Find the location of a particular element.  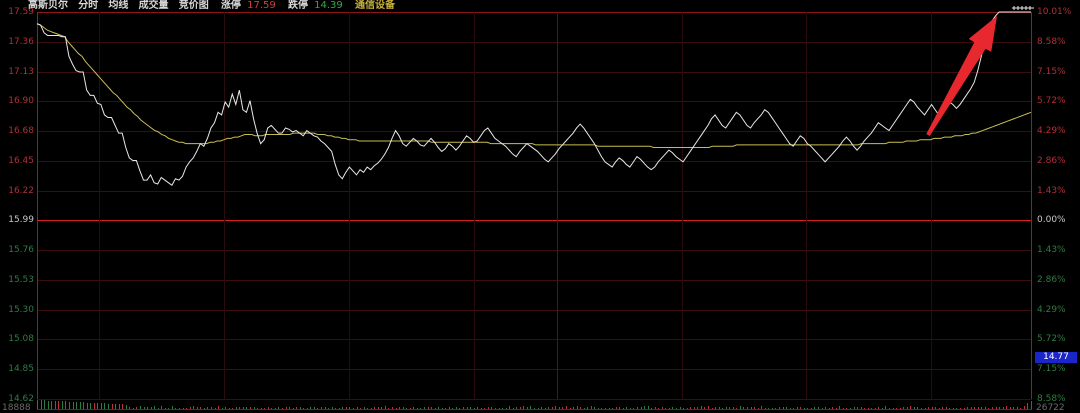

price-axis-tick: 14.62 is located at coordinates (21, 399).